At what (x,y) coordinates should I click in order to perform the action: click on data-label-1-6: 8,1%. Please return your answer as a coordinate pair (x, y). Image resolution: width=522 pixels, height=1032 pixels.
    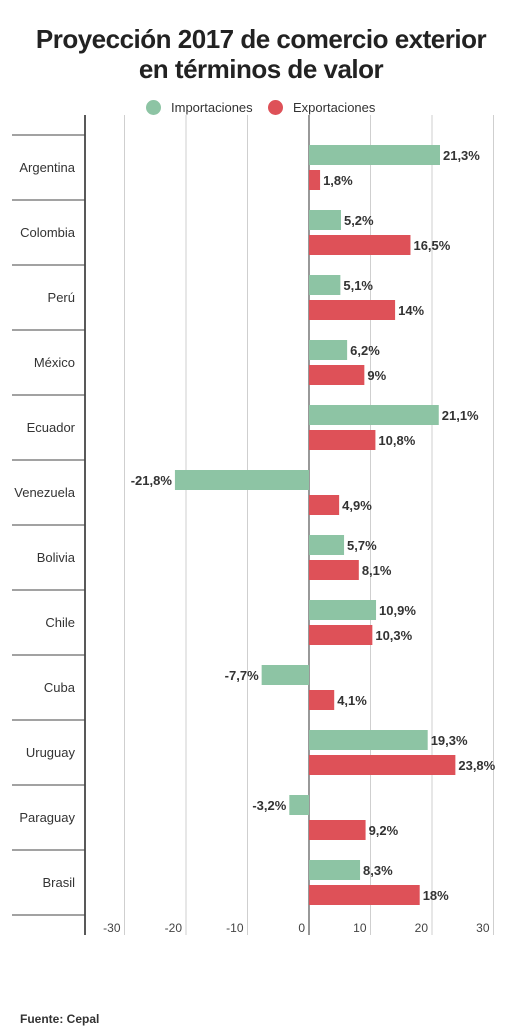
    Looking at the image, I should click on (377, 570).